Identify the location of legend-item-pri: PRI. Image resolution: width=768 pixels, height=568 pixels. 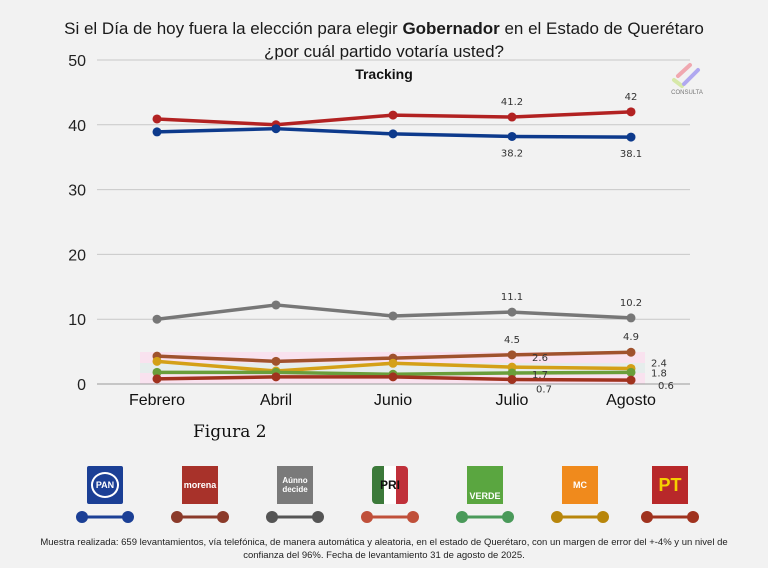
(390, 495).